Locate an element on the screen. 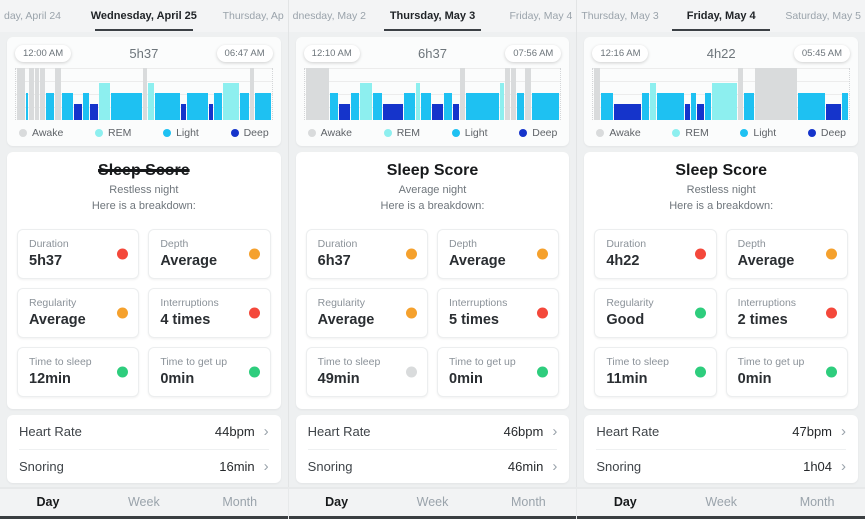 This screenshot has height=519, width=865. hypnogram-bar-rem is located at coordinates (653, 101).